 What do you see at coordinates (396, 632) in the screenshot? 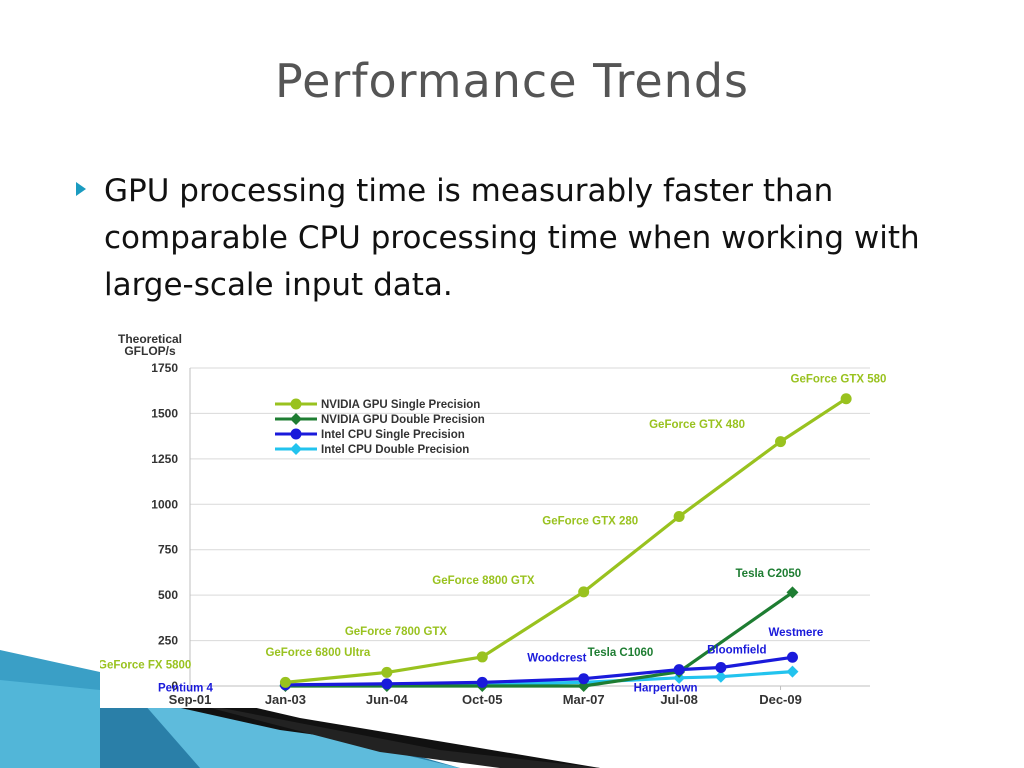
I see `annotation-label: GeForce 7800 GTX` at bounding box center [396, 632].